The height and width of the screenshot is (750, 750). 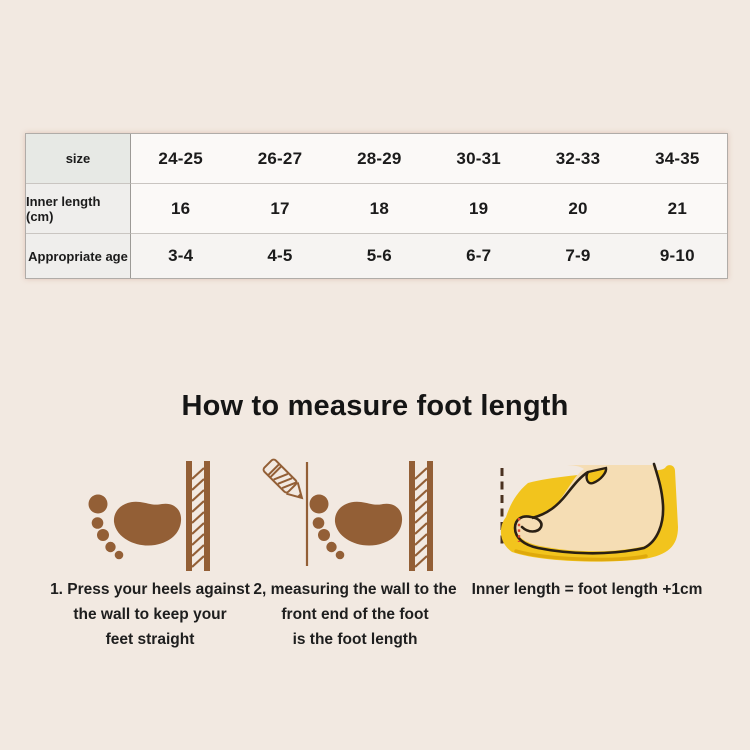 I want to click on inner-length-value: 18, so click(x=379, y=209).